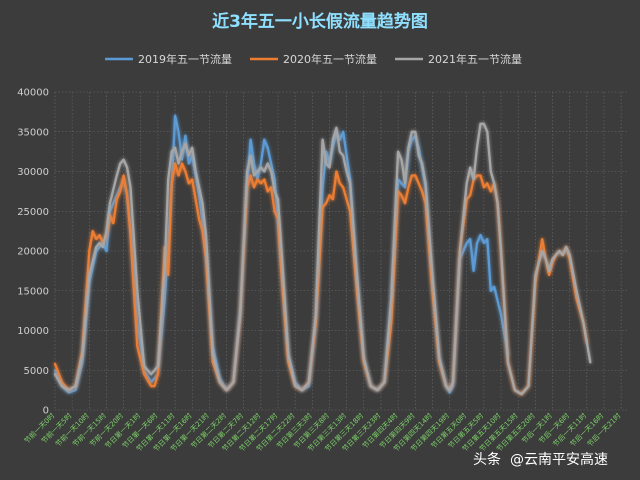  I want to click on y-tick-label: 0, so click(46, 411).